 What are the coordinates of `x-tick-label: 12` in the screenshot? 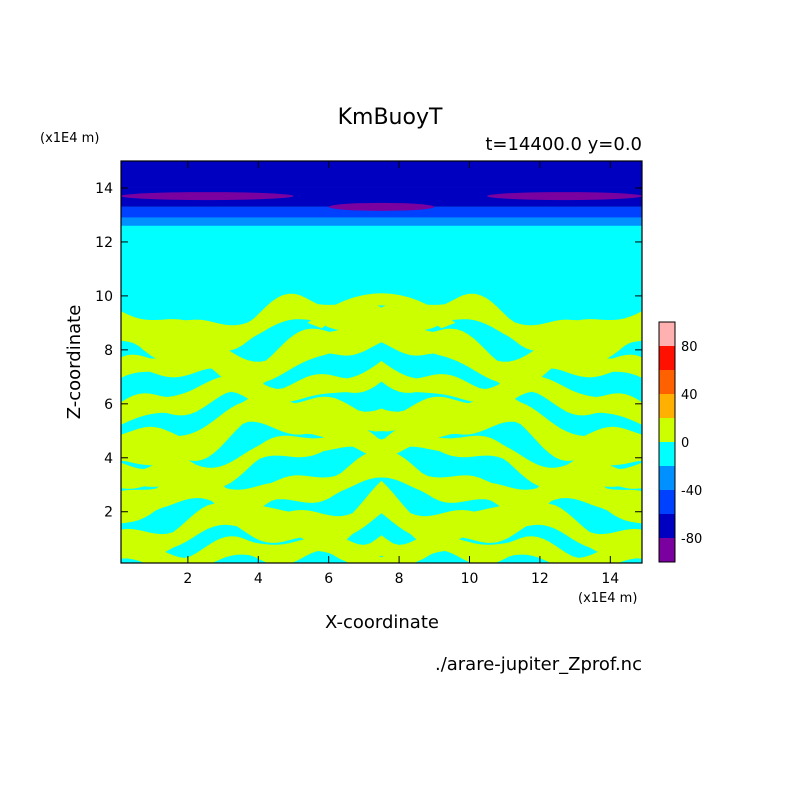 It's located at (540, 579).